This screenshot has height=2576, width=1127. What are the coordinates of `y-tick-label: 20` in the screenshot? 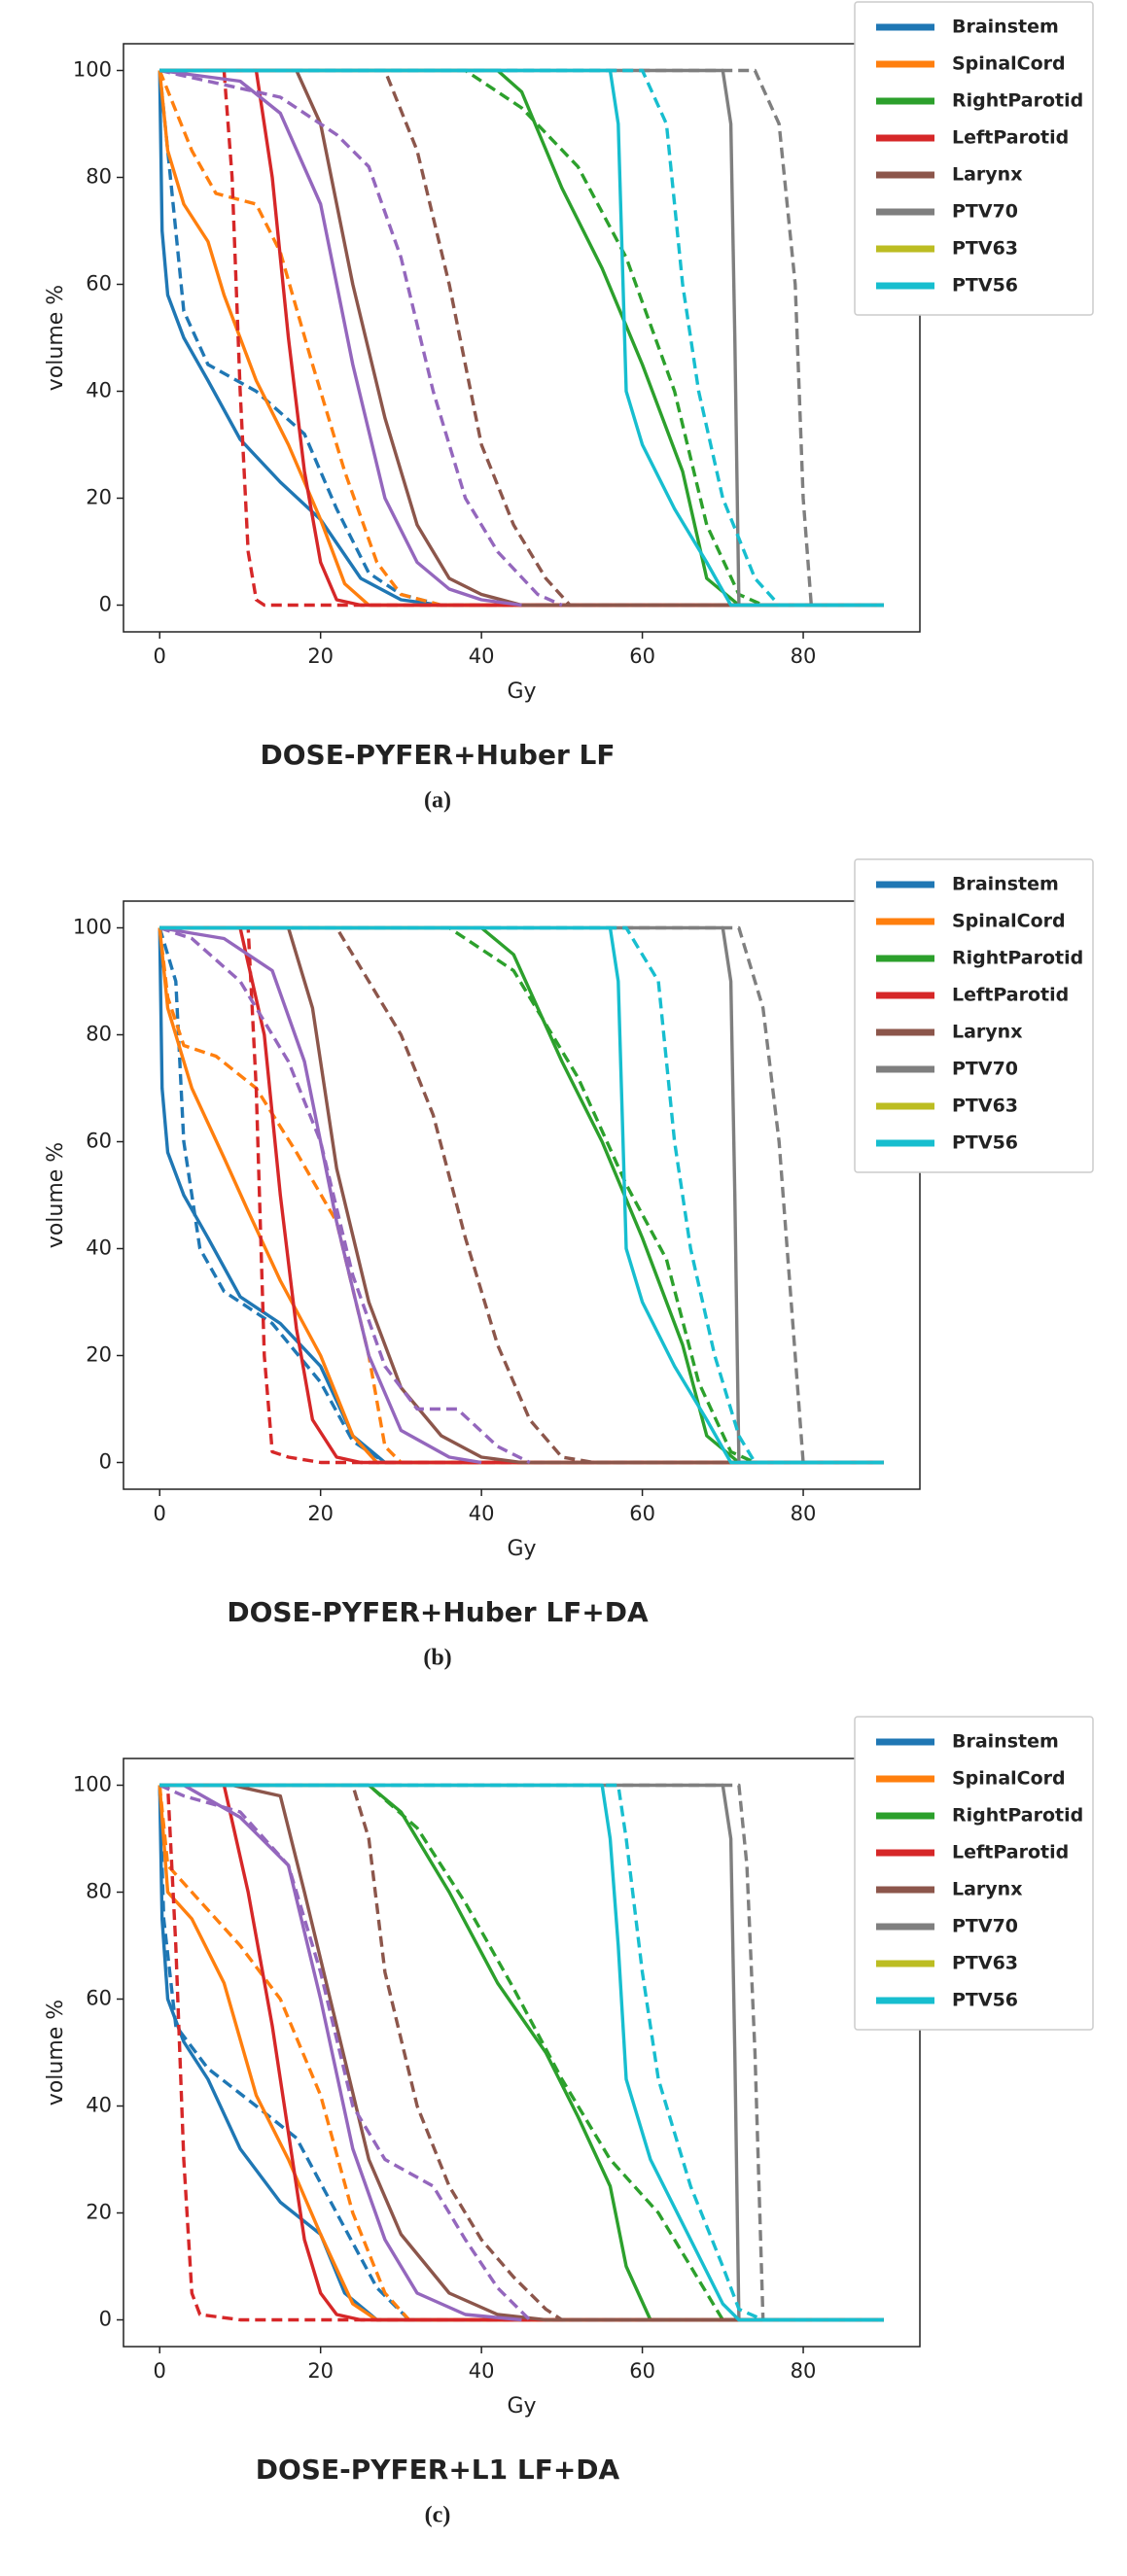 It's located at (99, 497).